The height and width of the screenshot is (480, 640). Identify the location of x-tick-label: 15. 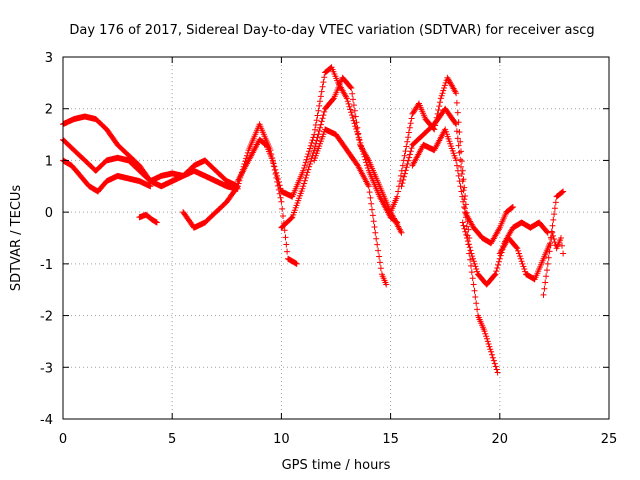
(390, 439).